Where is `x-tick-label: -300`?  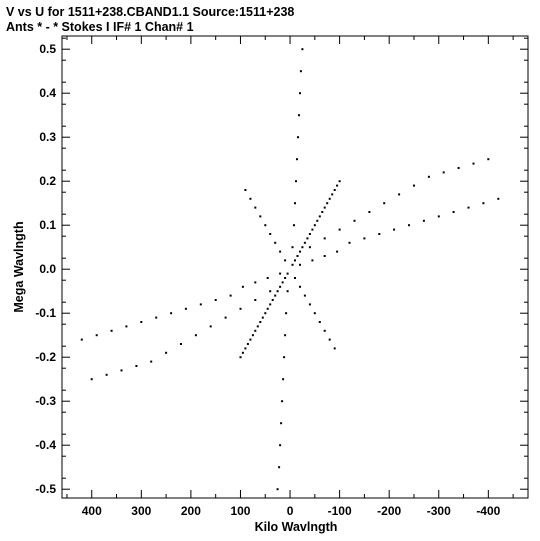 x-tick-label: -300 is located at coordinates (439, 511).